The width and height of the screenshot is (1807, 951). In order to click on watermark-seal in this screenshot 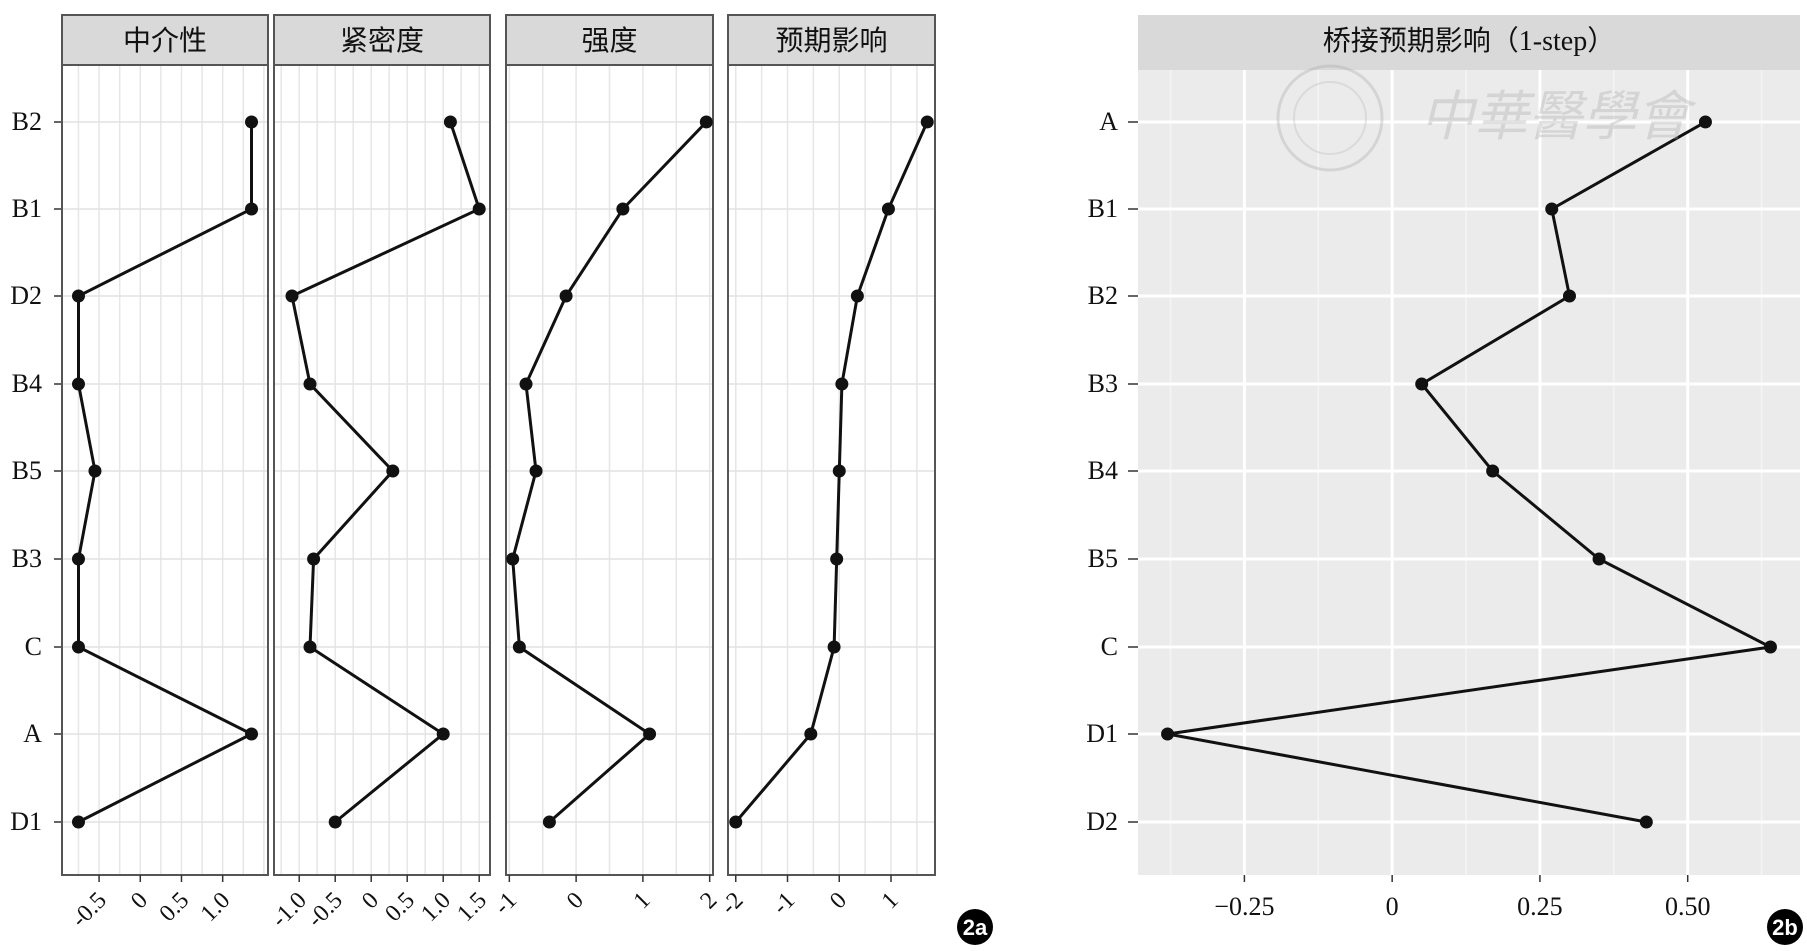, I will do `click(1330, 118)`.